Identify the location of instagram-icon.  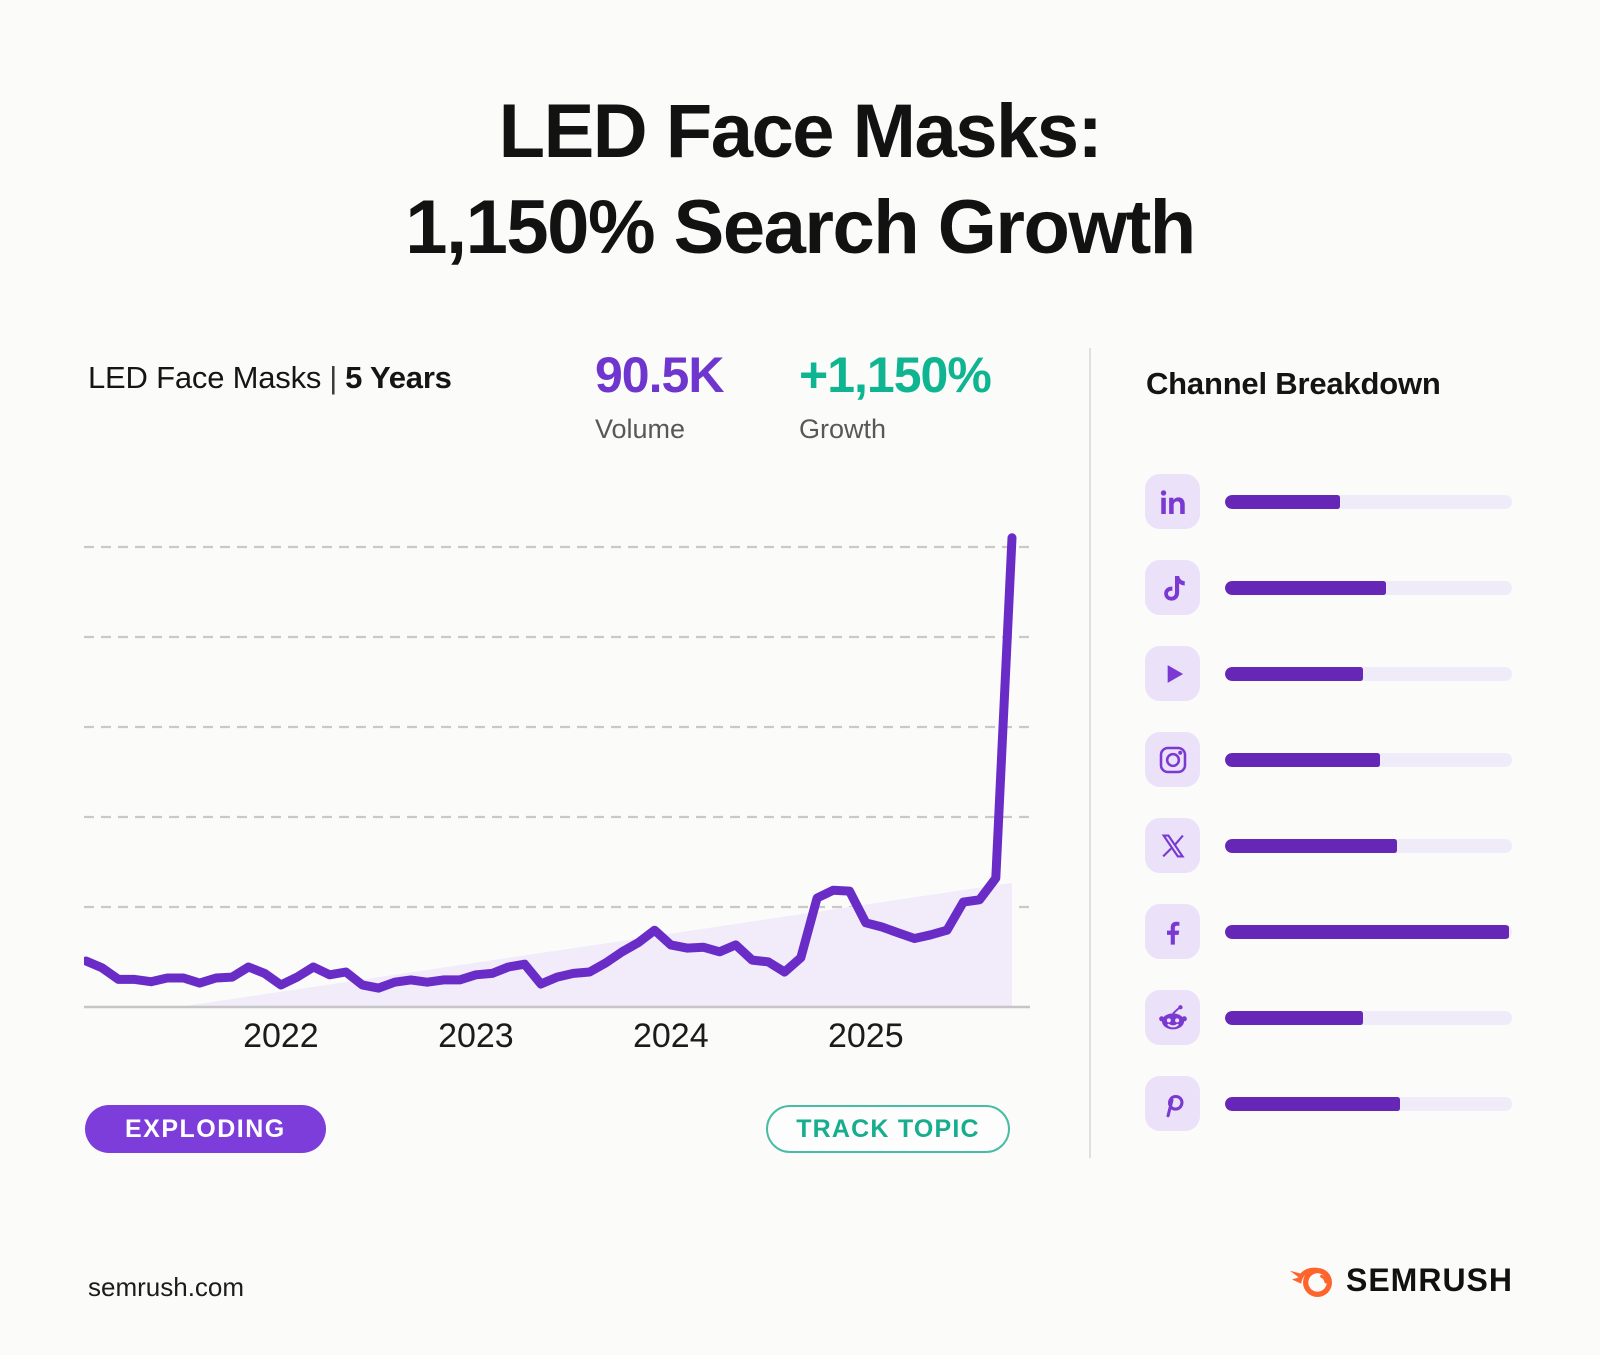
(1172, 759).